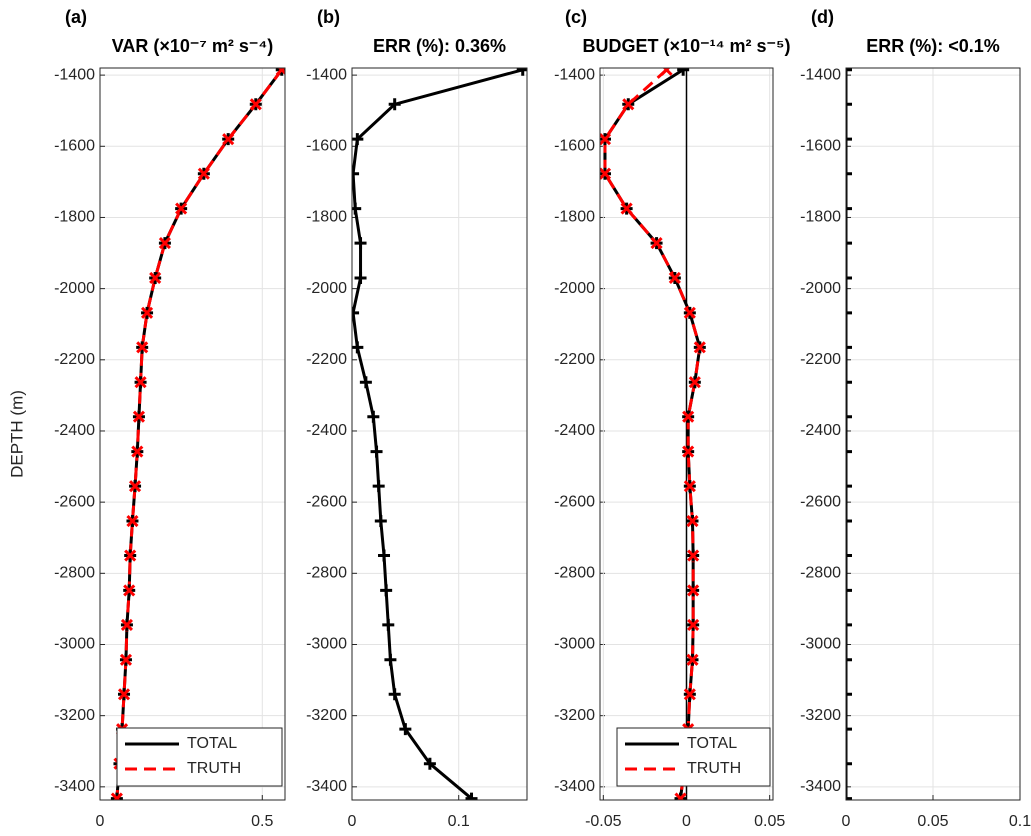 The width and height of the screenshot is (1031, 836). What do you see at coordinates (603, 821) in the screenshot?
I see `x-tick-label: -0.05` at bounding box center [603, 821].